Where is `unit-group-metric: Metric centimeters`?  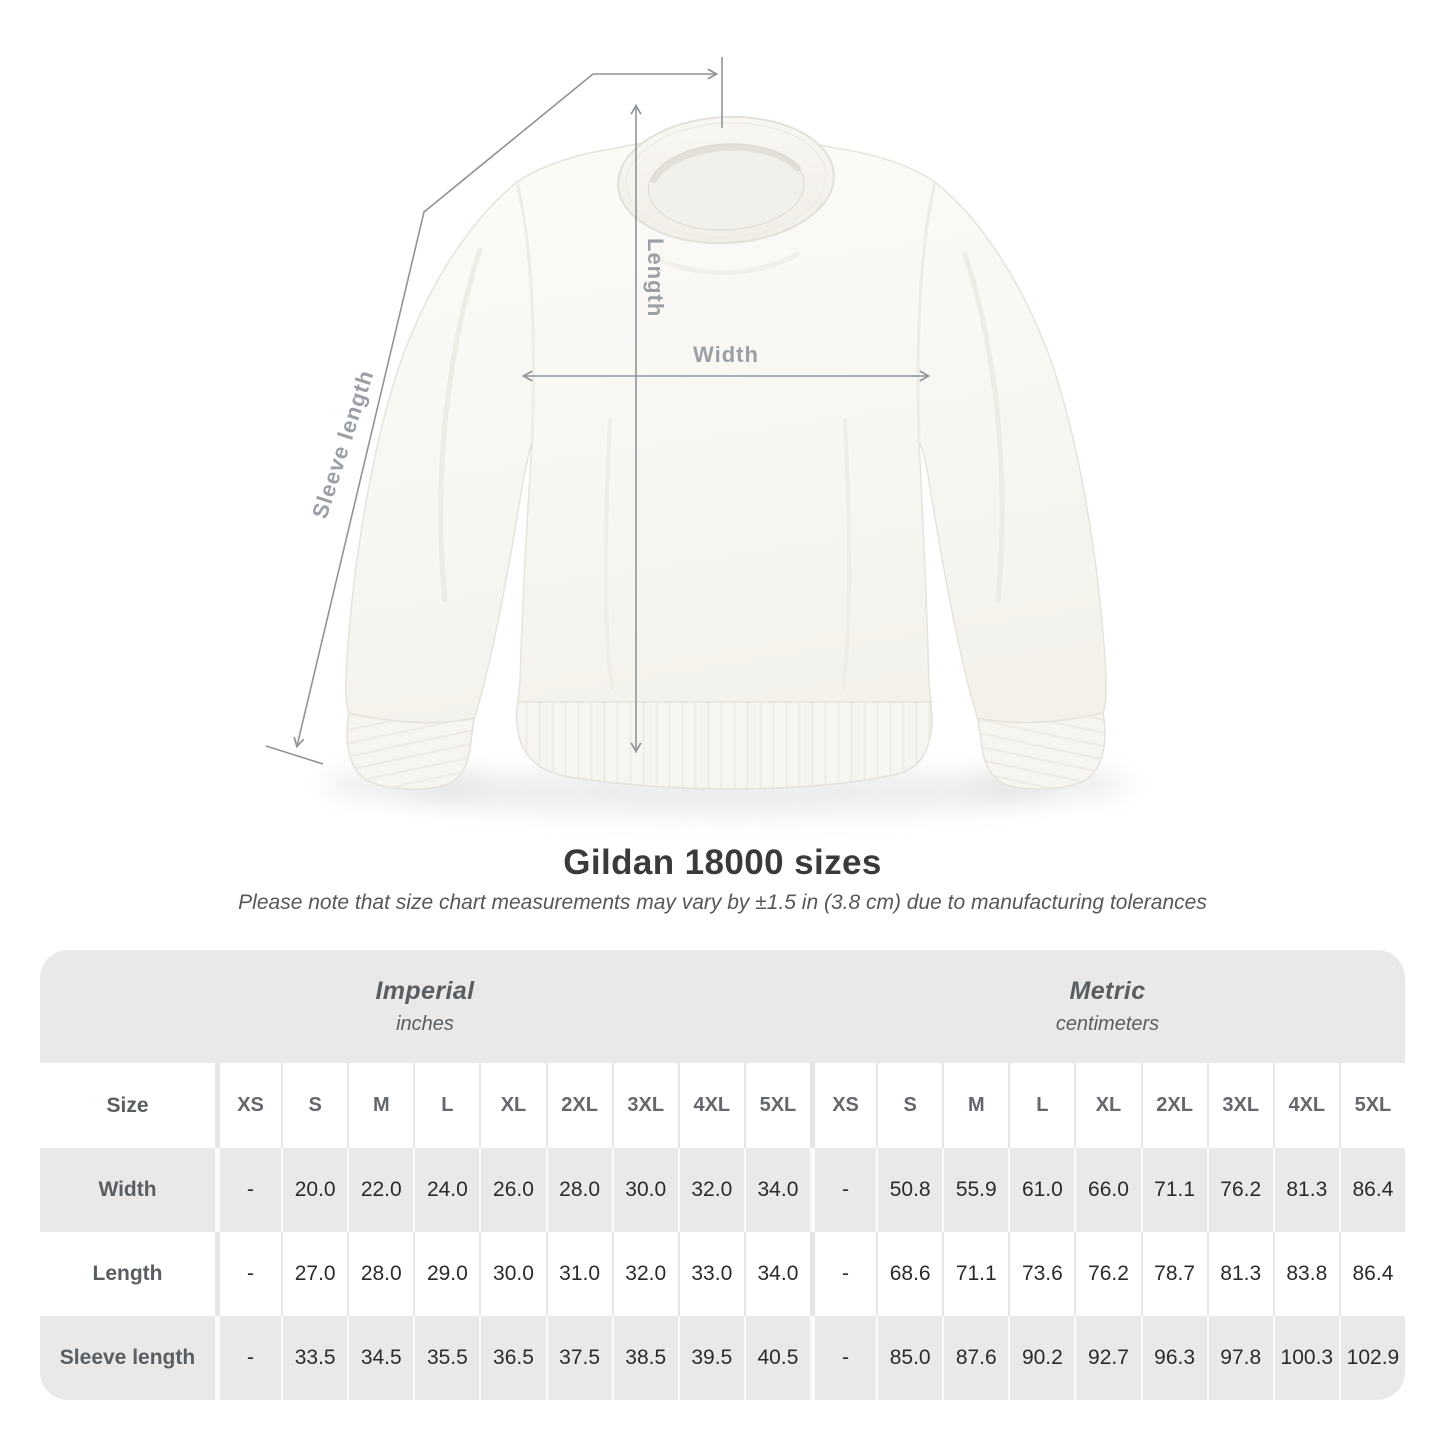
unit-group-metric: Metric centimeters is located at coordinates (1107, 1006).